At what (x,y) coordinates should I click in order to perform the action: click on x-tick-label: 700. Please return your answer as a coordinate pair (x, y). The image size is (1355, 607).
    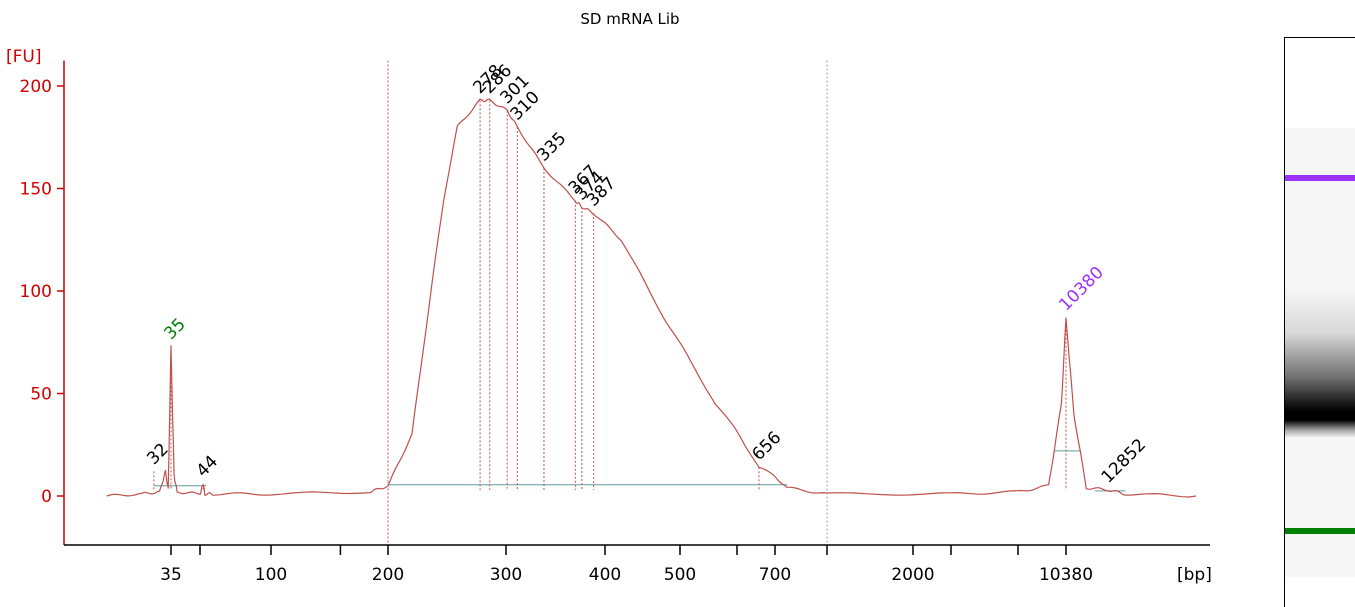
    Looking at the image, I should click on (775, 575).